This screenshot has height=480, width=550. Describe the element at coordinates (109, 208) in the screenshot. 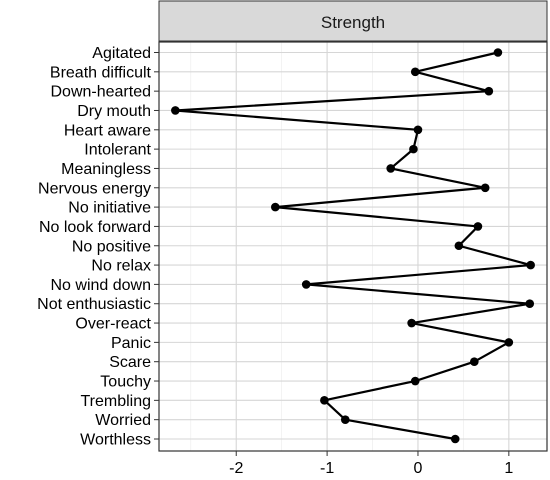

I see `y-tick-label: No initiative` at that location.